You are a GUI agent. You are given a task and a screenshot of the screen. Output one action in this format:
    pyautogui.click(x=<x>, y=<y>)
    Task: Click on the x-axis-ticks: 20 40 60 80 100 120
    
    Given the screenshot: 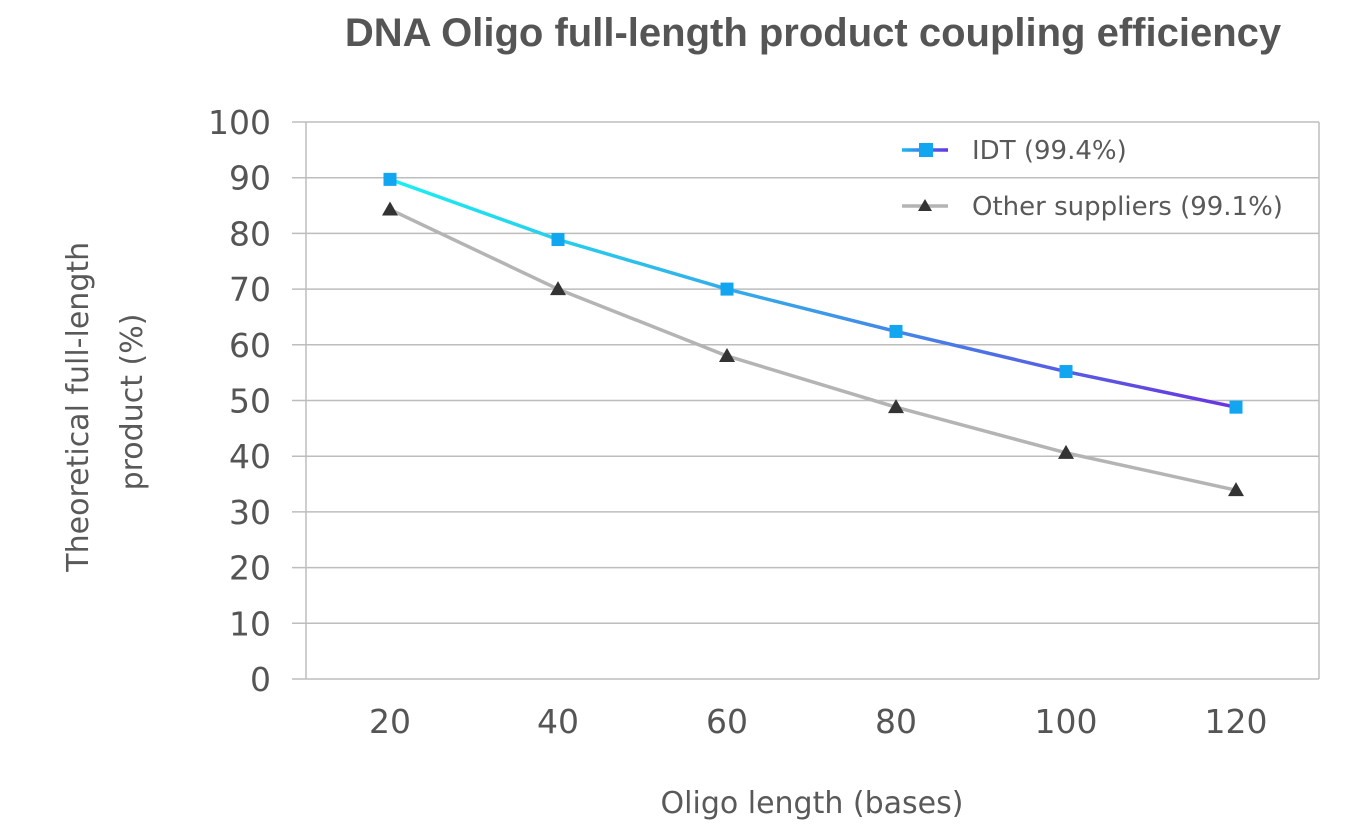 What is the action you would take?
    pyautogui.click(x=818, y=721)
    